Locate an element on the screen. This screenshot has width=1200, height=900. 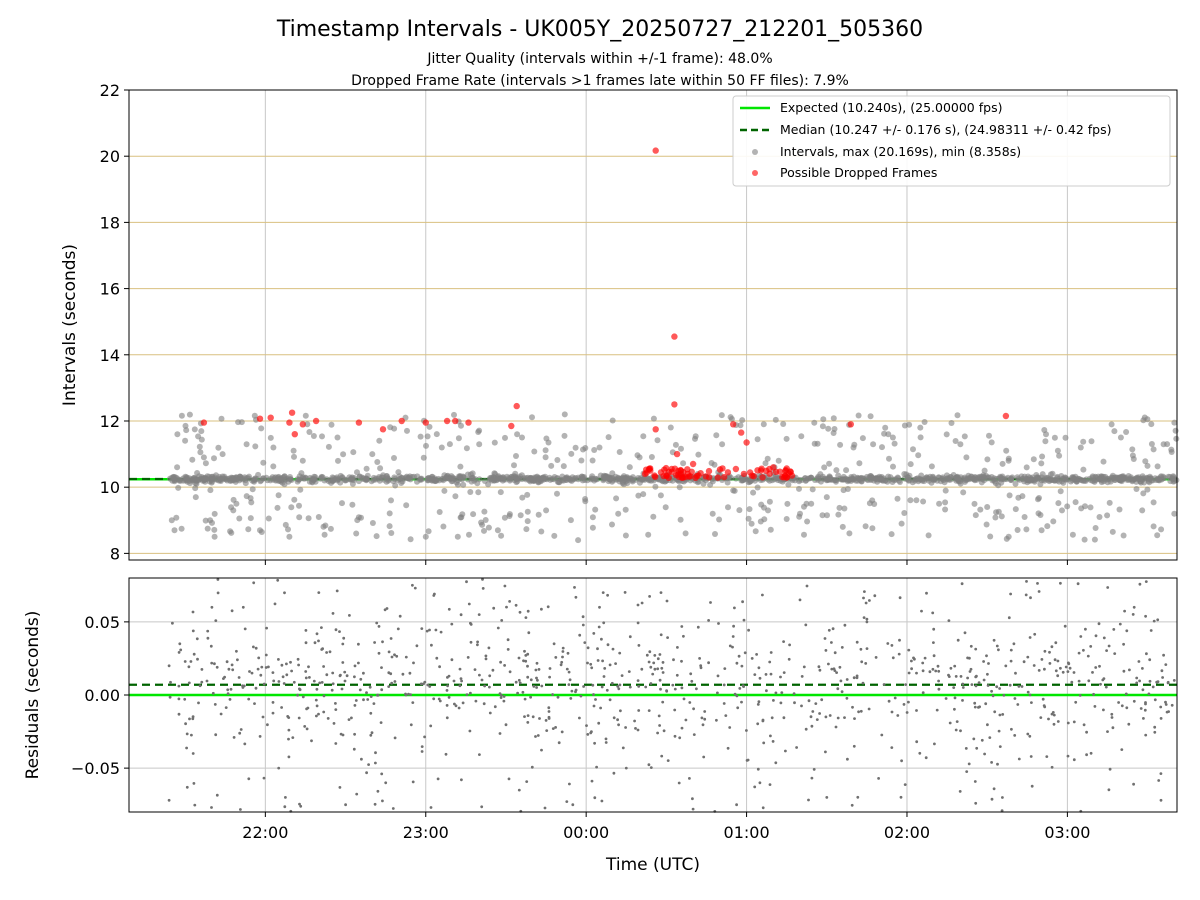
legend-intervals-swatch is located at coordinates (755, 152).